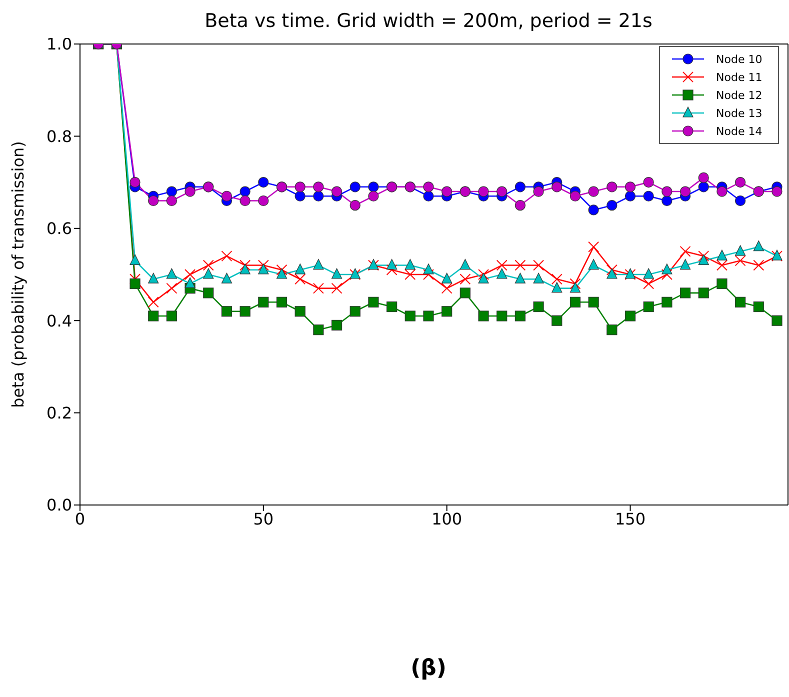  What do you see at coordinates (739, 131) in the screenshot?
I see `legend-label: Node 14` at bounding box center [739, 131].